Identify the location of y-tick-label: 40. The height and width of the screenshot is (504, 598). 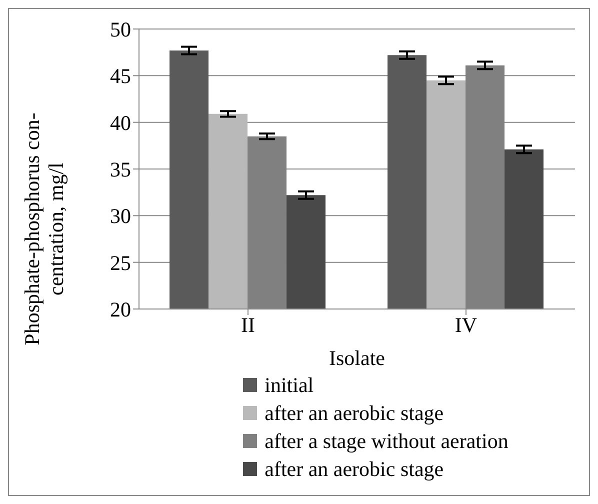
(120, 122).